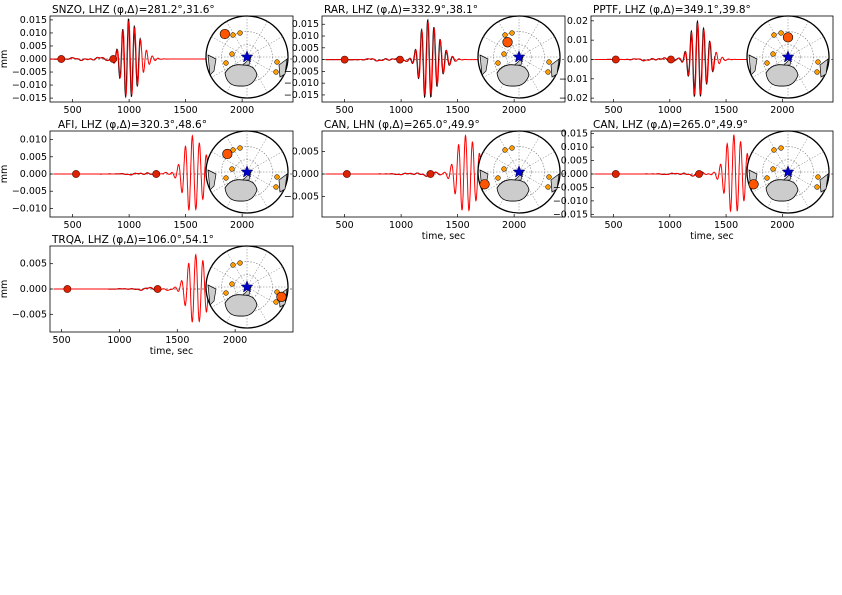  I want to click on y-tick-label: −0.02, so click(573, 98).